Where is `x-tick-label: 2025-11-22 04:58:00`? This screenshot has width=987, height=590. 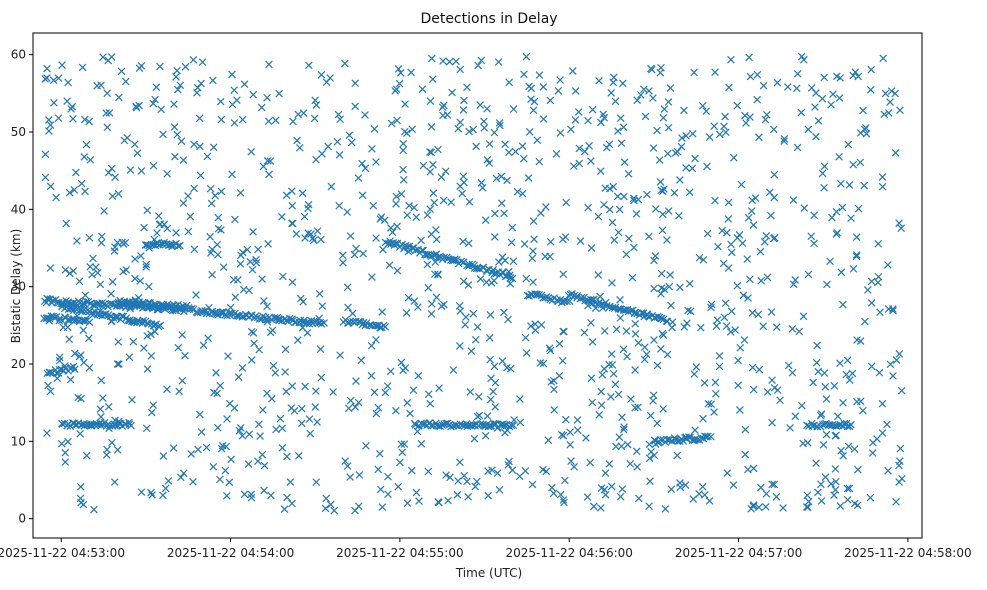
x-tick-label: 2025-11-22 04:58:00 is located at coordinates (907, 553).